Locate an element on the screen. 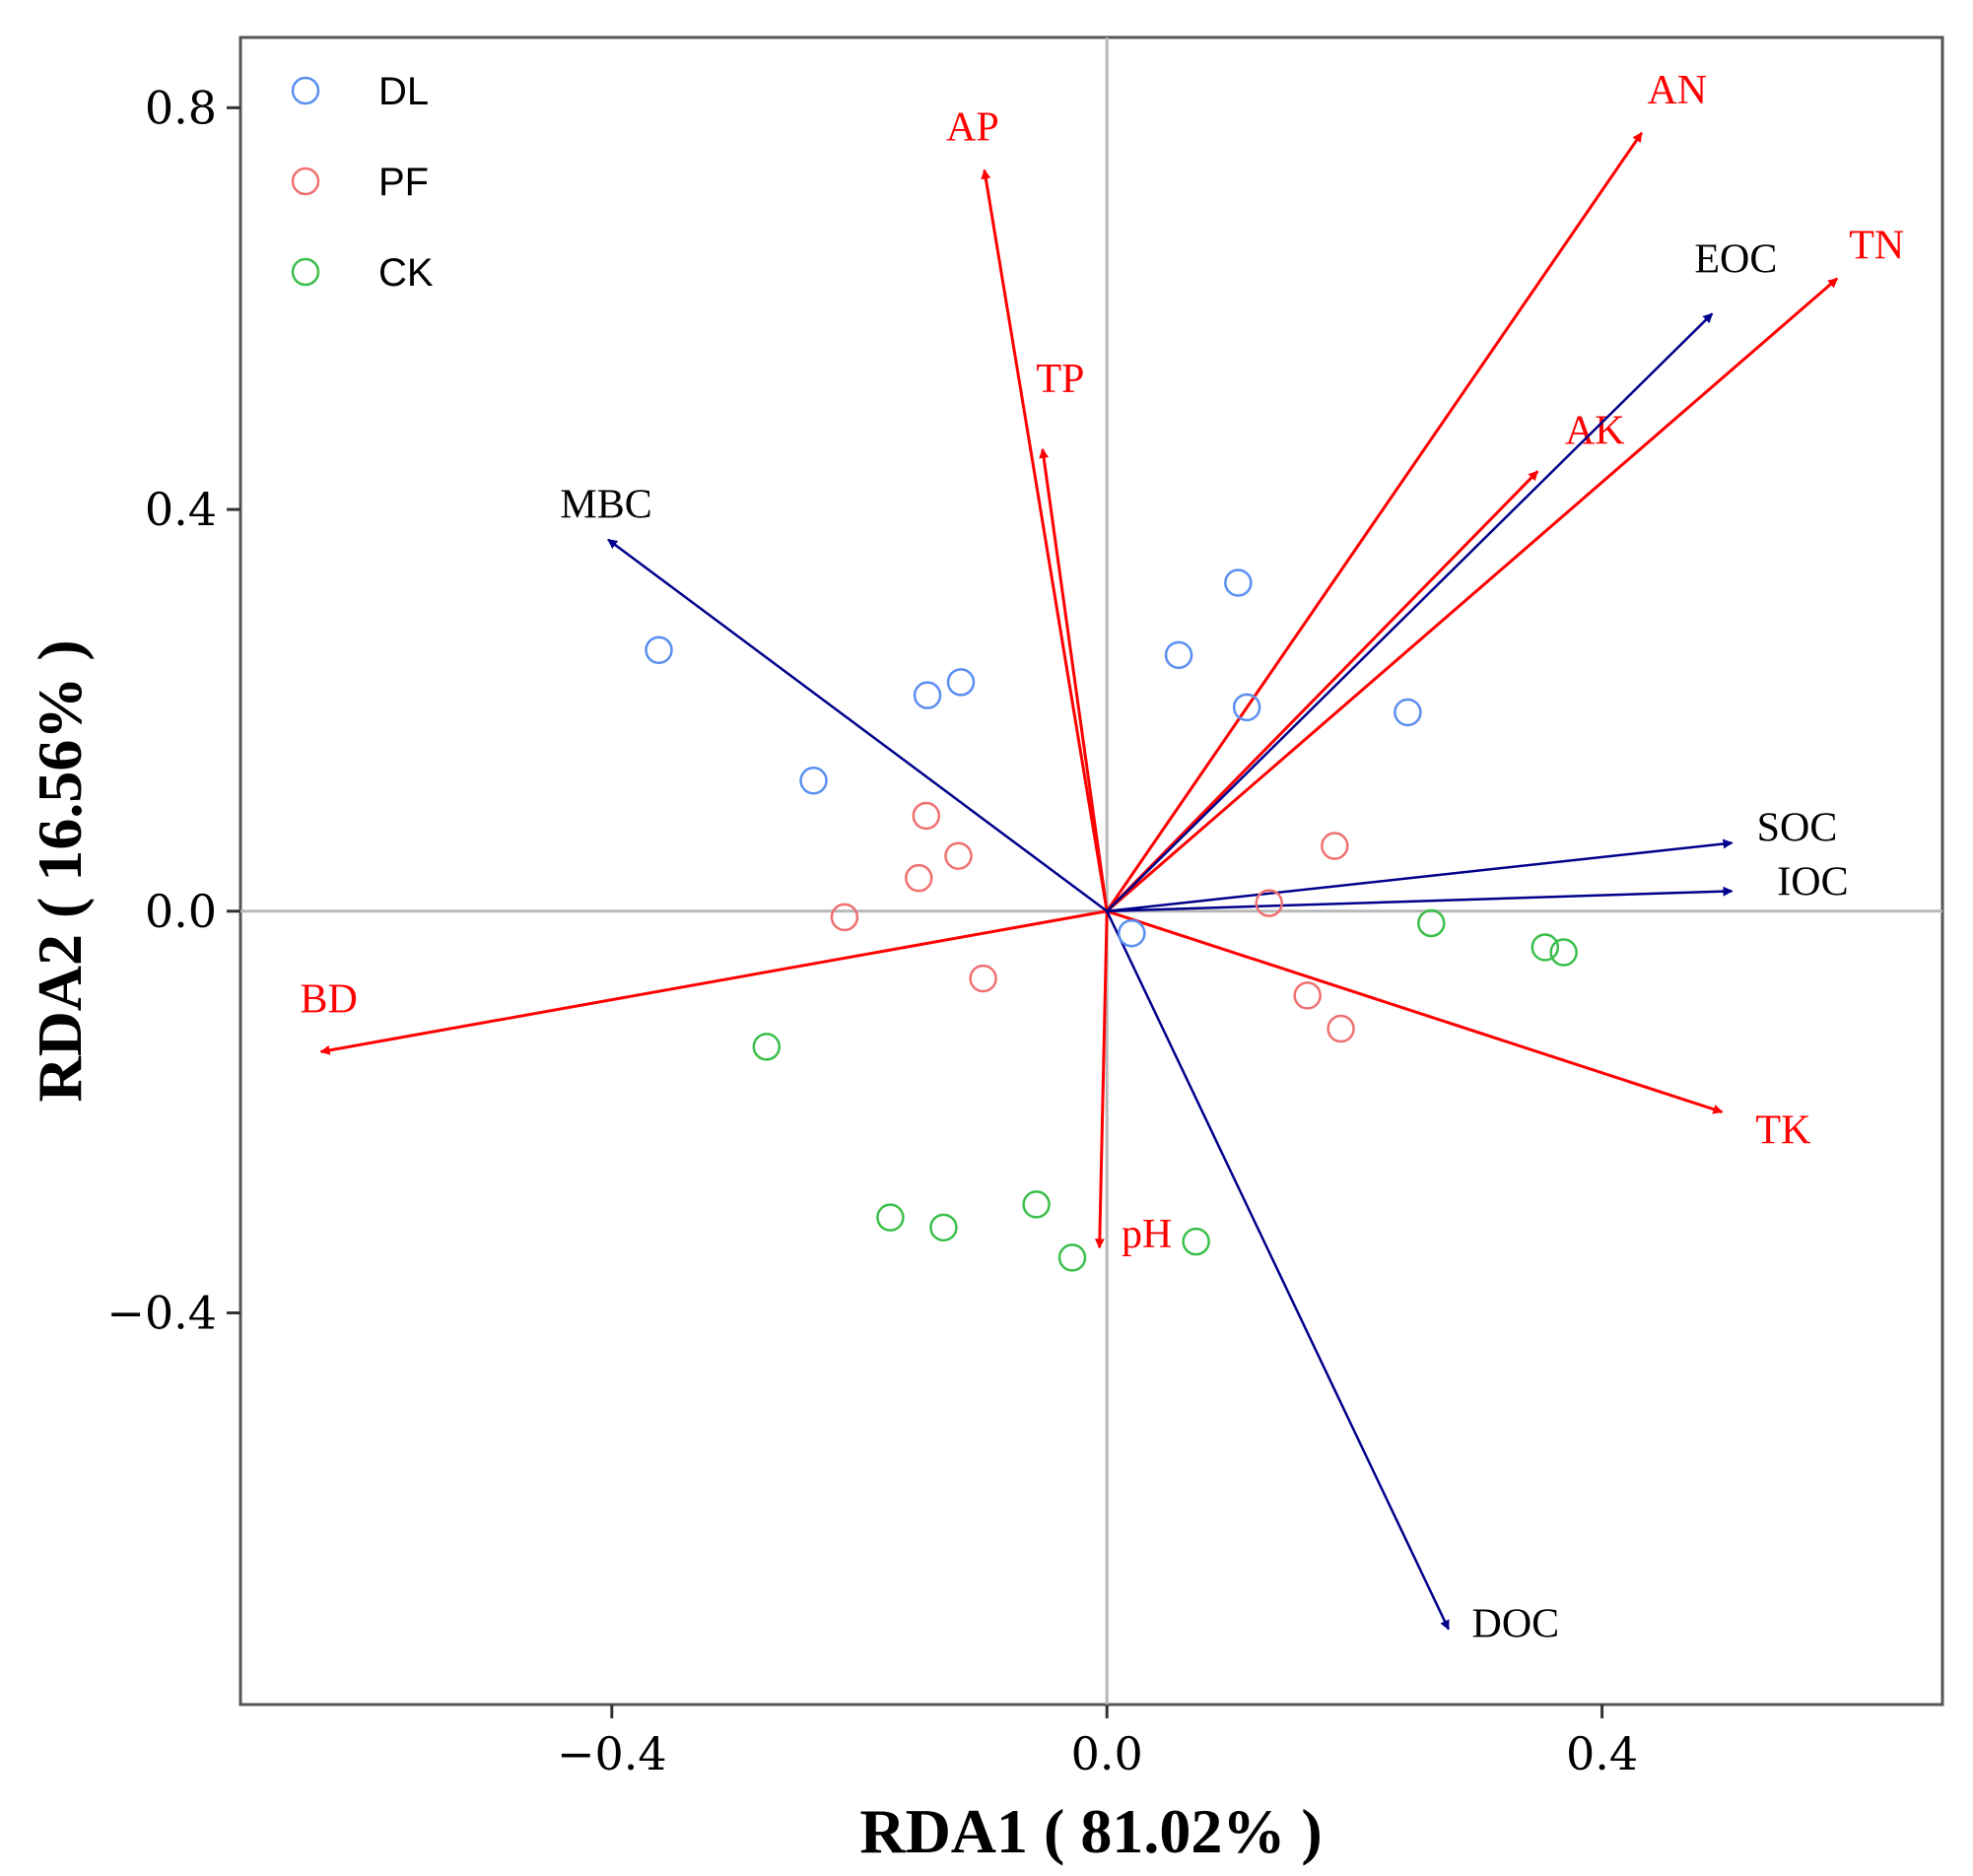  x-axis: −0.4 0.0 0.4 is located at coordinates (1097, 1743).